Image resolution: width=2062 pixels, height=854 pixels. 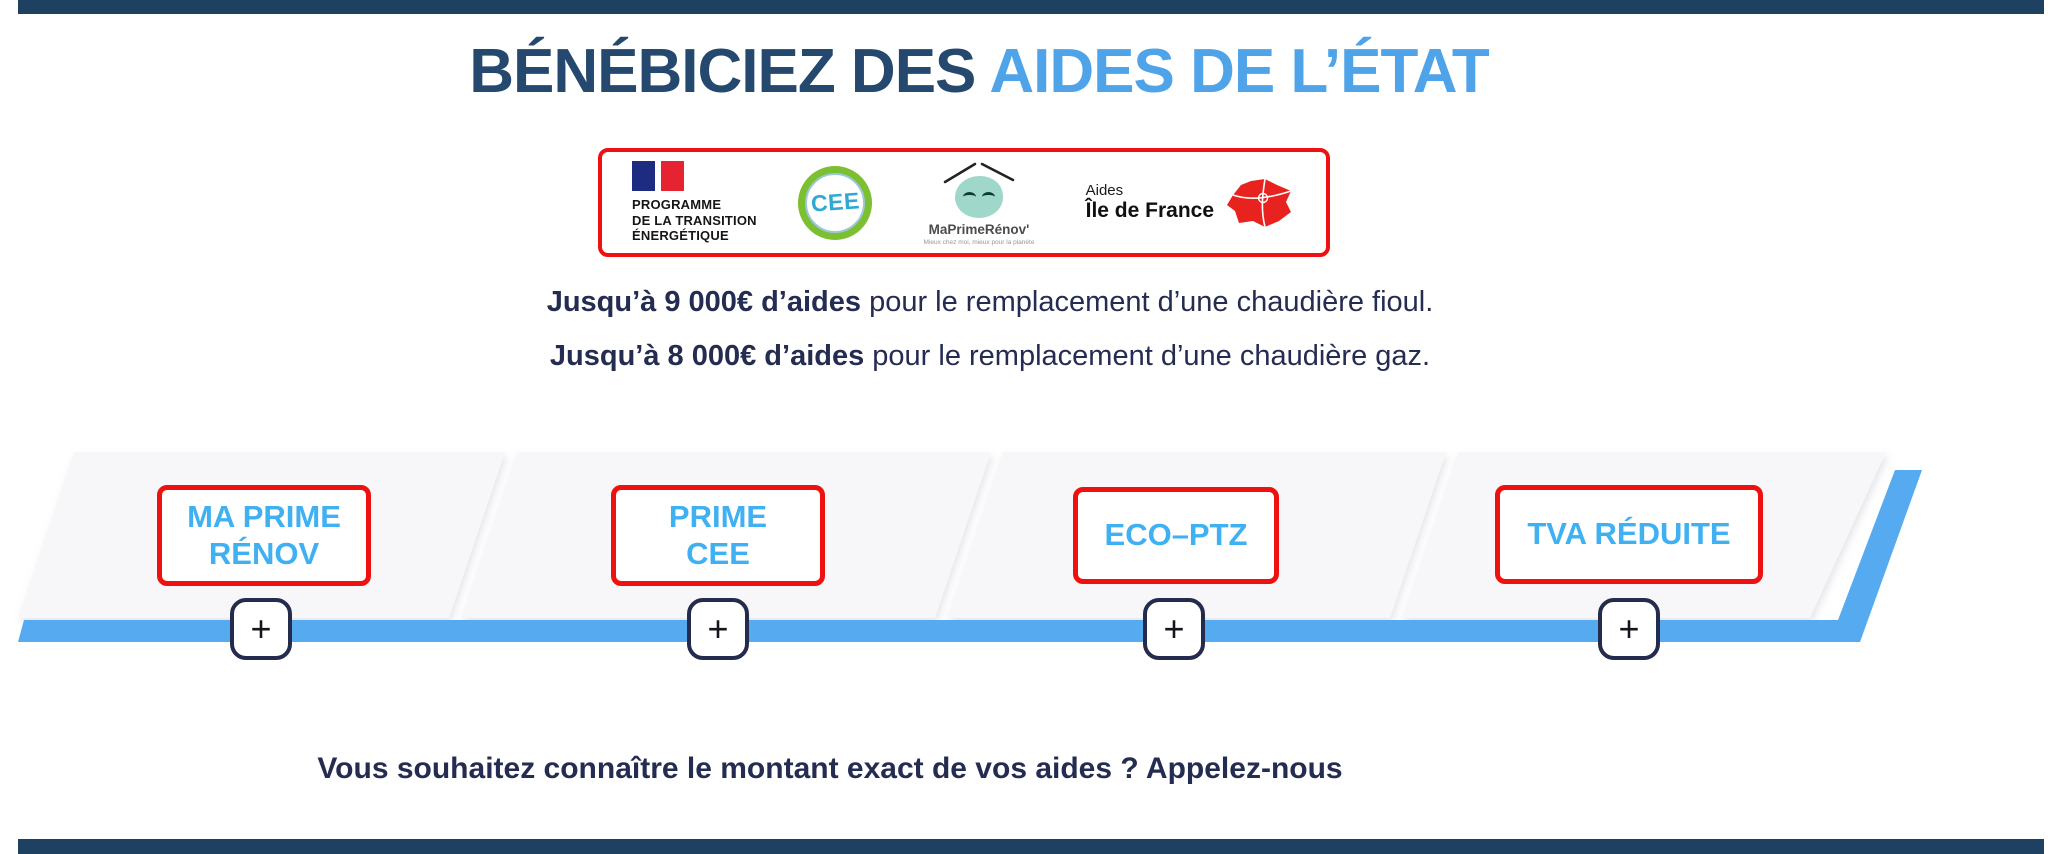 What do you see at coordinates (979, 196) in the screenshot?
I see `maprimerenov-face-icon` at bounding box center [979, 196].